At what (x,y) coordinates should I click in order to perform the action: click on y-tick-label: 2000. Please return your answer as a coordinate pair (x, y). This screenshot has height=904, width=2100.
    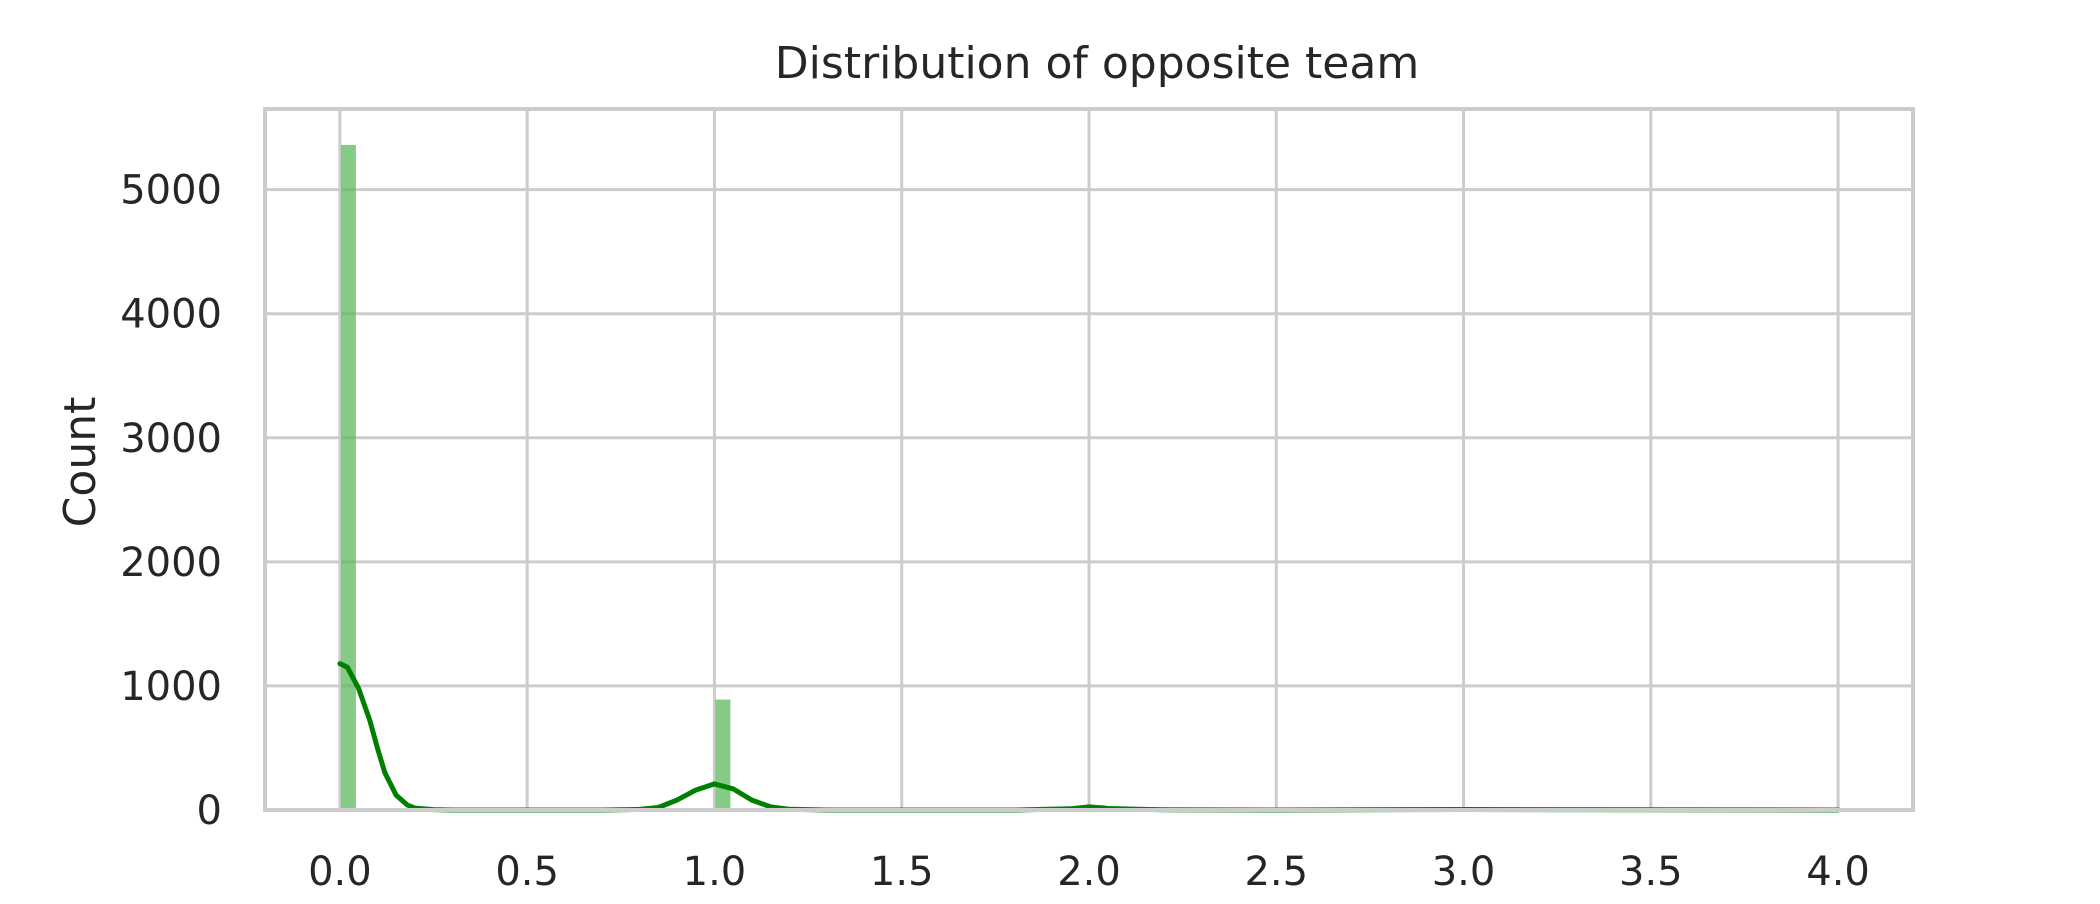
    Looking at the image, I should click on (171, 563).